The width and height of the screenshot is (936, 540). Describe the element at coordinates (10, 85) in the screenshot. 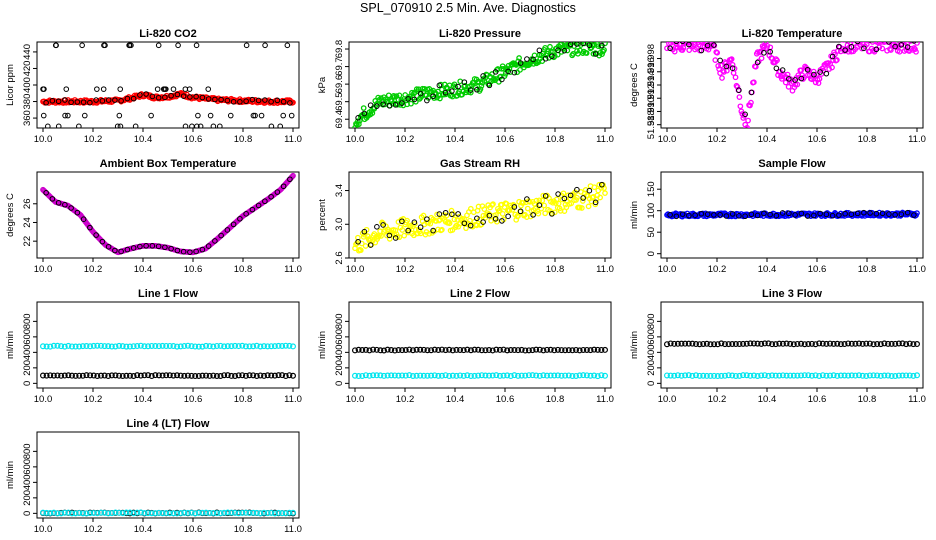

I see `y-axis-label: Licor ppm` at that location.